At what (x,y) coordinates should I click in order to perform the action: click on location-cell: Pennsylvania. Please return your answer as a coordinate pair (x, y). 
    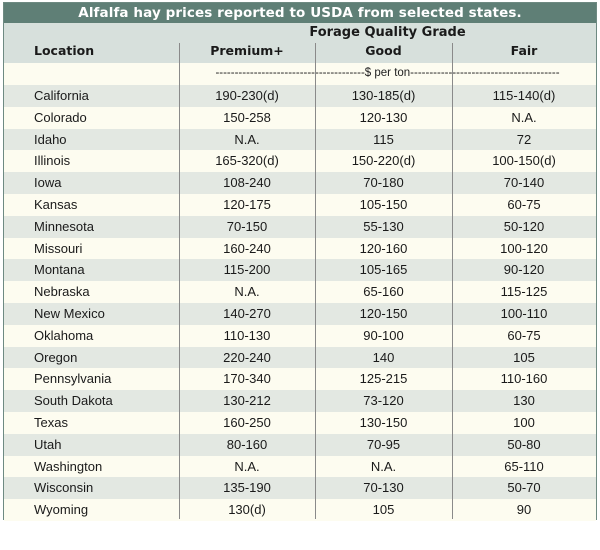
    Looking at the image, I should click on (73, 379).